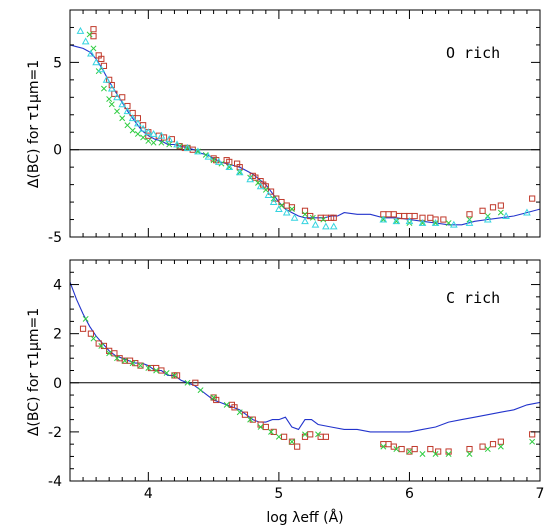 The width and height of the screenshot is (560, 531). Describe the element at coordinates (148, 494) in the screenshot. I see `x-tick-label: 4` at that location.